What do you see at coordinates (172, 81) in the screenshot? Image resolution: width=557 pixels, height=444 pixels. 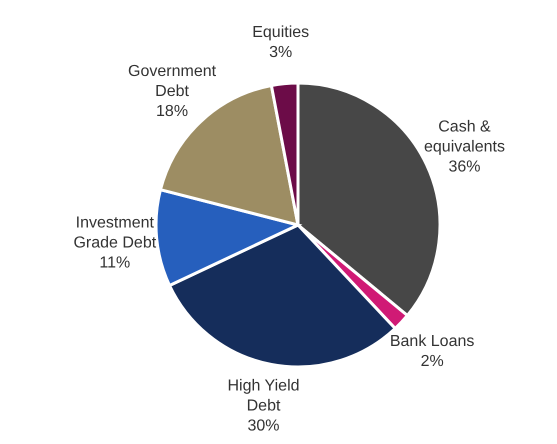 I see `slice-label: Government Debt` at bounding box center [172, 81].